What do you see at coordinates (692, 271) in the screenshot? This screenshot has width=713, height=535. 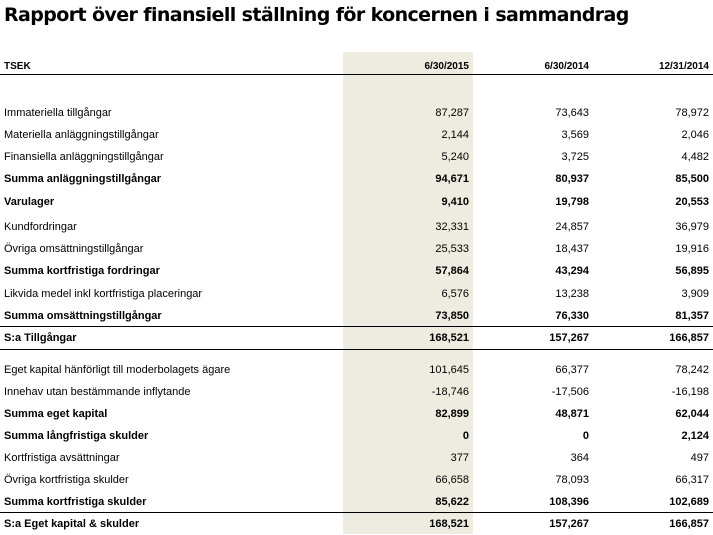 I see `row-value: 56,895` at bounding box center [692, 271].